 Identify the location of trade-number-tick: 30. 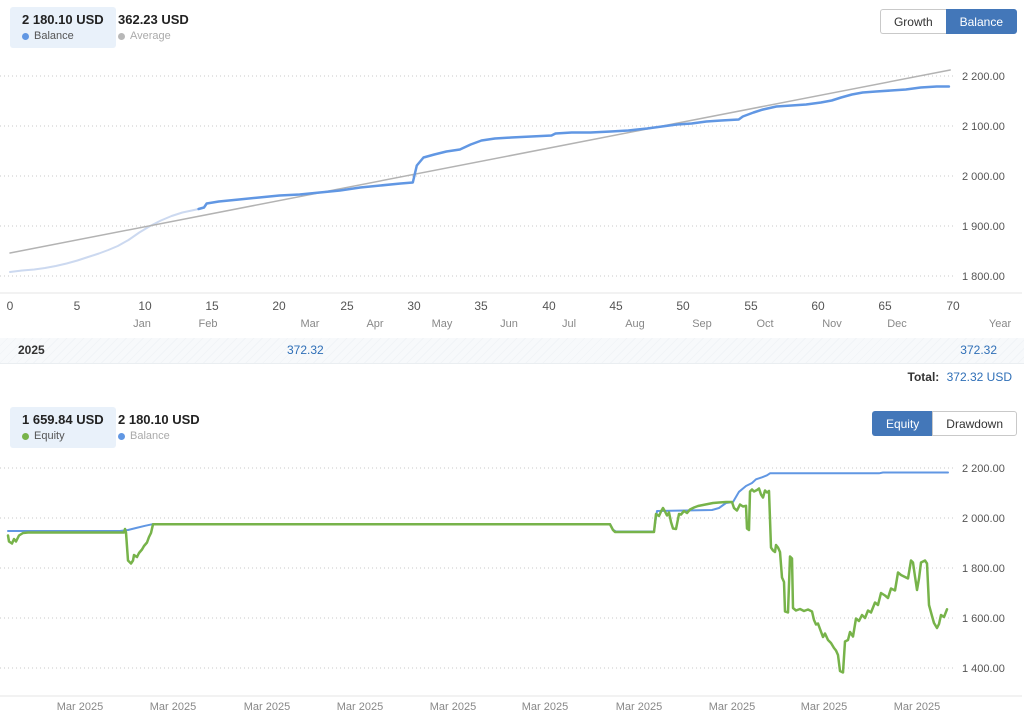
(414, 306).